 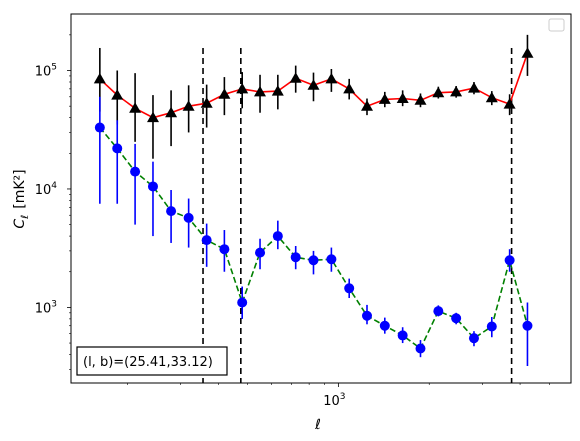 I want to click on x-tick-label-exp: 3, so click(x=343, y=397).